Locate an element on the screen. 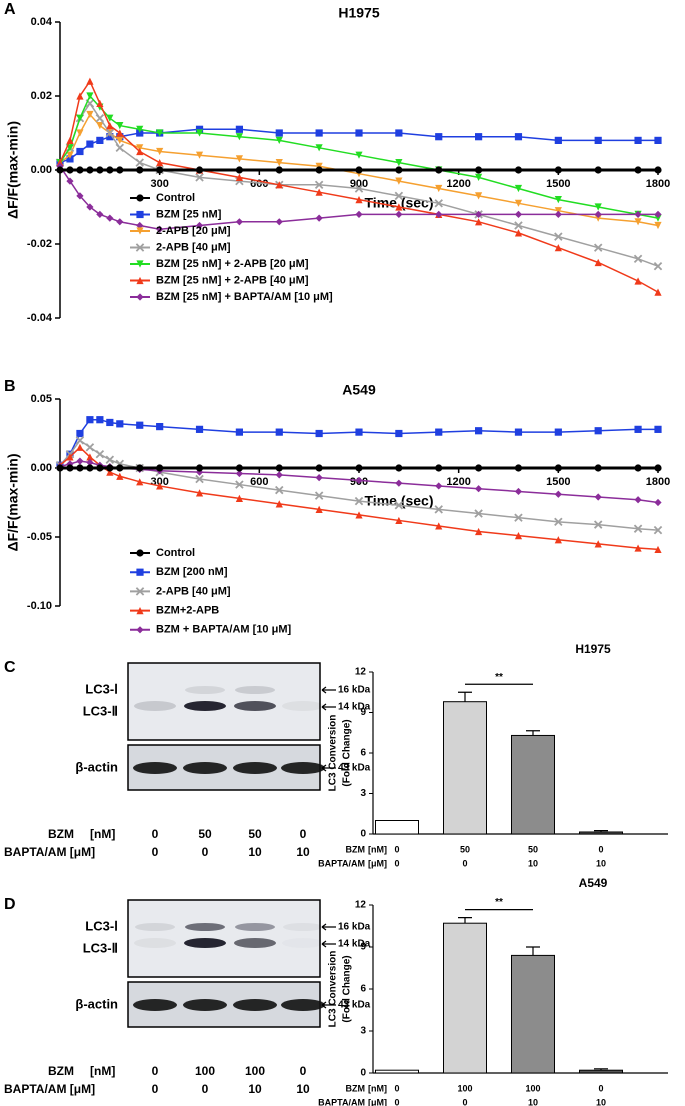 Image resolution: width=685 pixels, height=1106 pixels. category-label: 100 is located at coordinates (532, 1088).